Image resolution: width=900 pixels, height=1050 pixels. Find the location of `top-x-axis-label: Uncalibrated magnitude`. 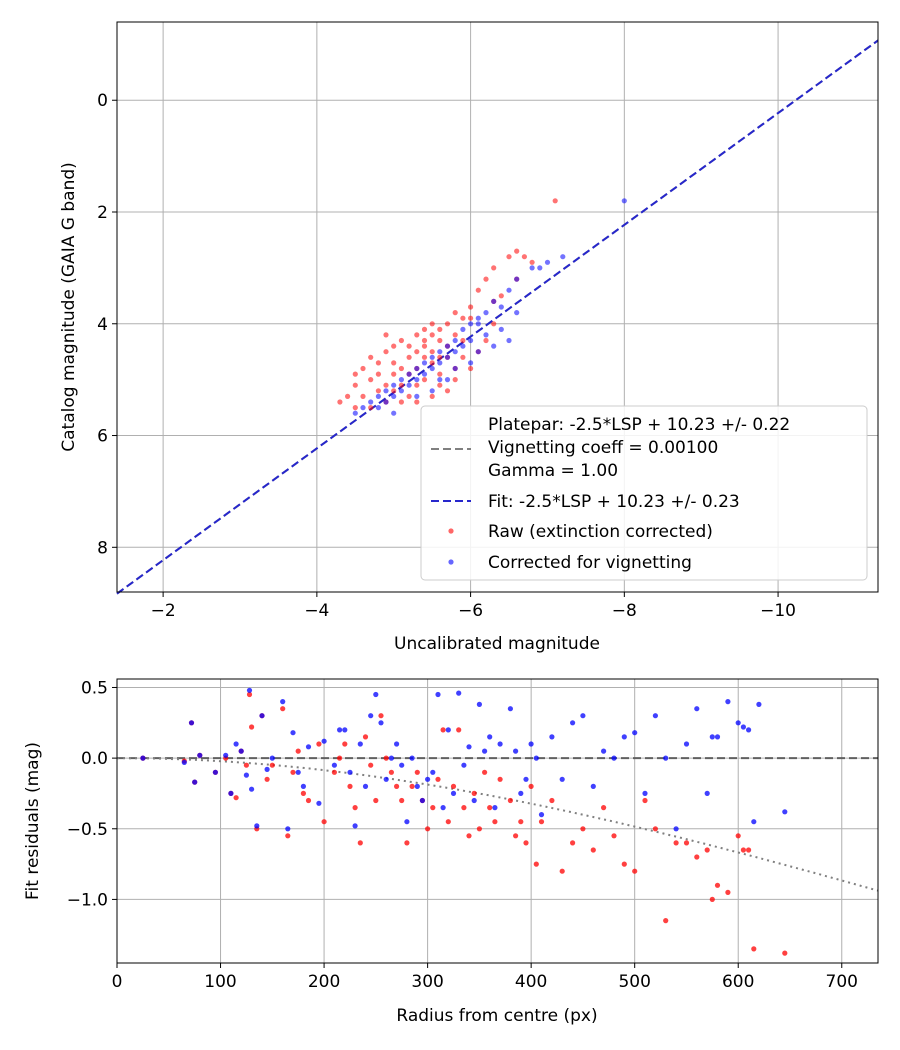

top-x-axis-label: Uncalibrated magnitude is located at coordinates (497, 644).